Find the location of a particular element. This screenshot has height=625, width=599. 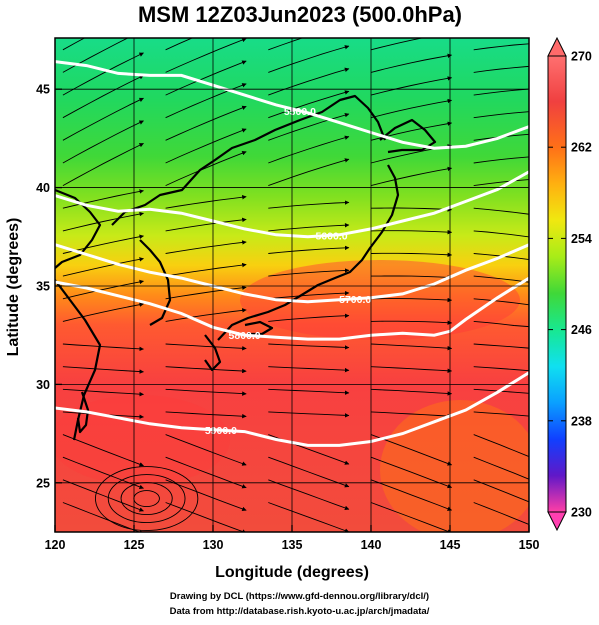

colorbar-tick-label: 262 is located at coordinates (581, 148).